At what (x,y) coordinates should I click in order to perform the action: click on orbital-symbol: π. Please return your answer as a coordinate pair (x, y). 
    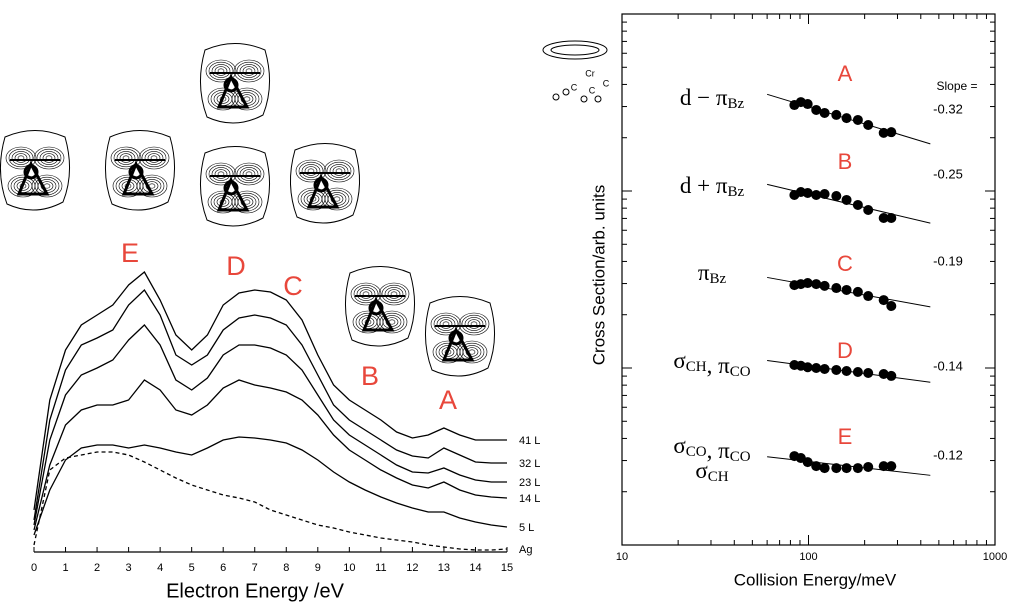
    Looking at the image, I should click on (704, 272).